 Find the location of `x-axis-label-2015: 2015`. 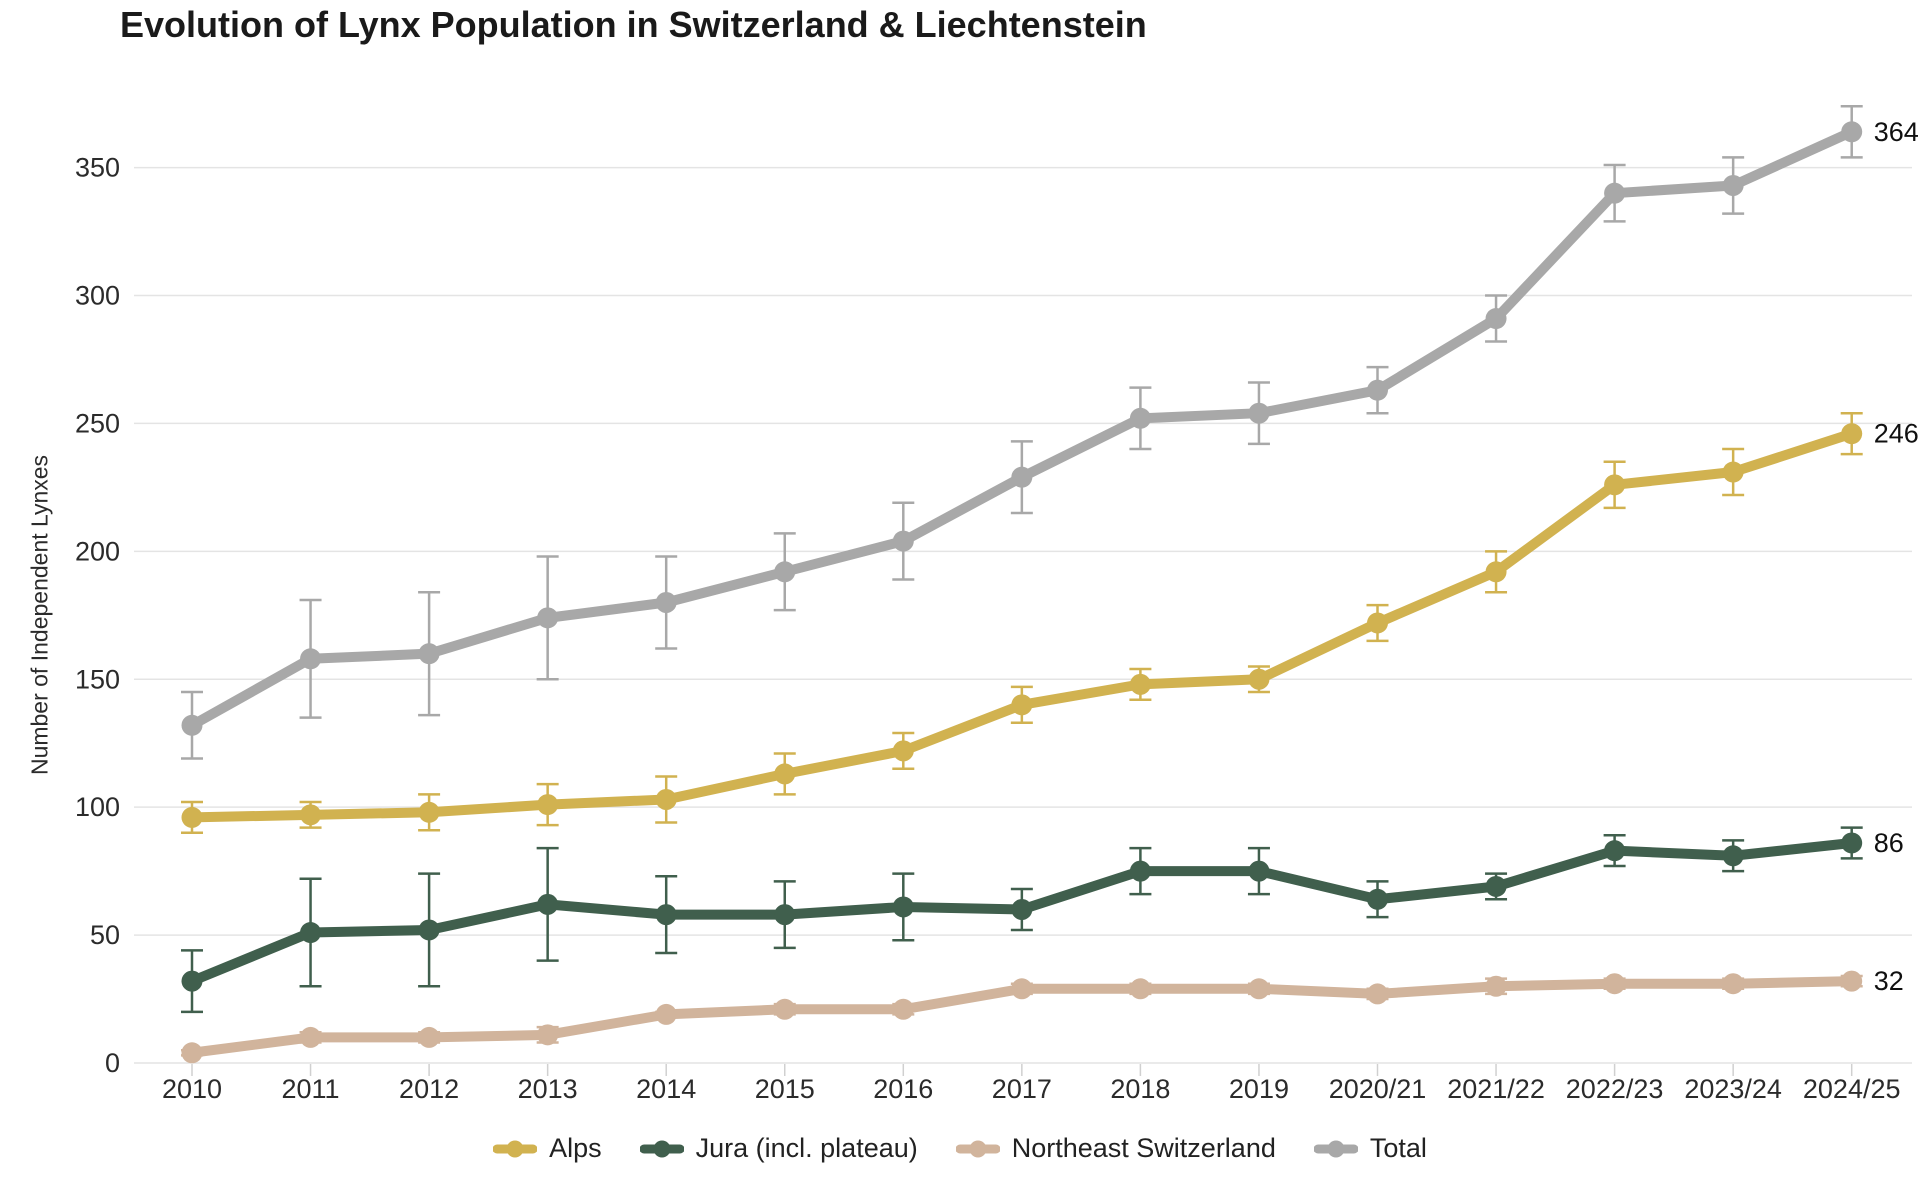

x-axis-label-2015: 2015 is located at coordinates (785, 1089).